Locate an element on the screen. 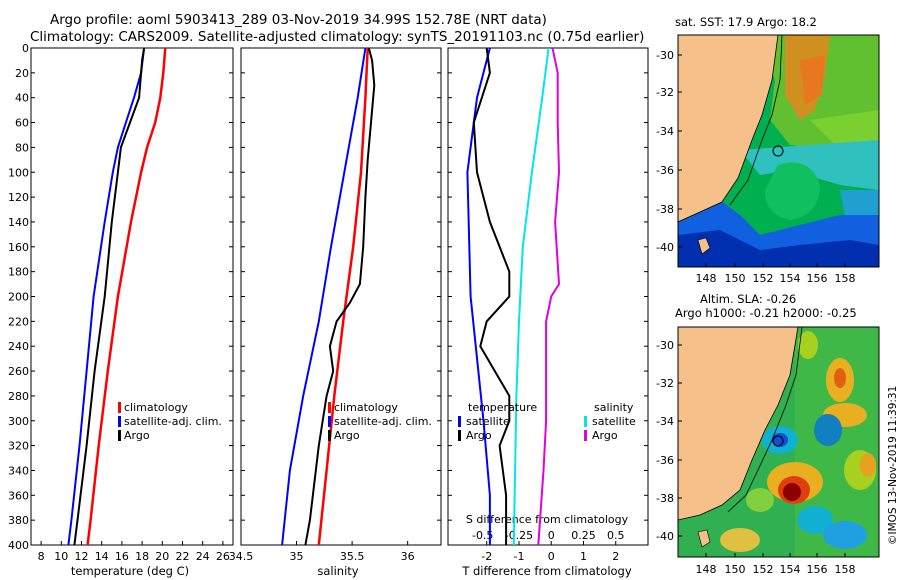 The width and height of the screenshot is (900, 580). y-tick-label: 60 is located at coordinates (22, 123).